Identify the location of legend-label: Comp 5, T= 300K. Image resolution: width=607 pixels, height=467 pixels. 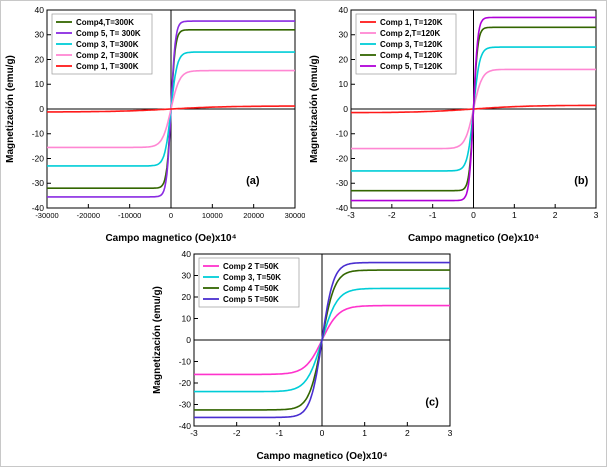
(108, 33).